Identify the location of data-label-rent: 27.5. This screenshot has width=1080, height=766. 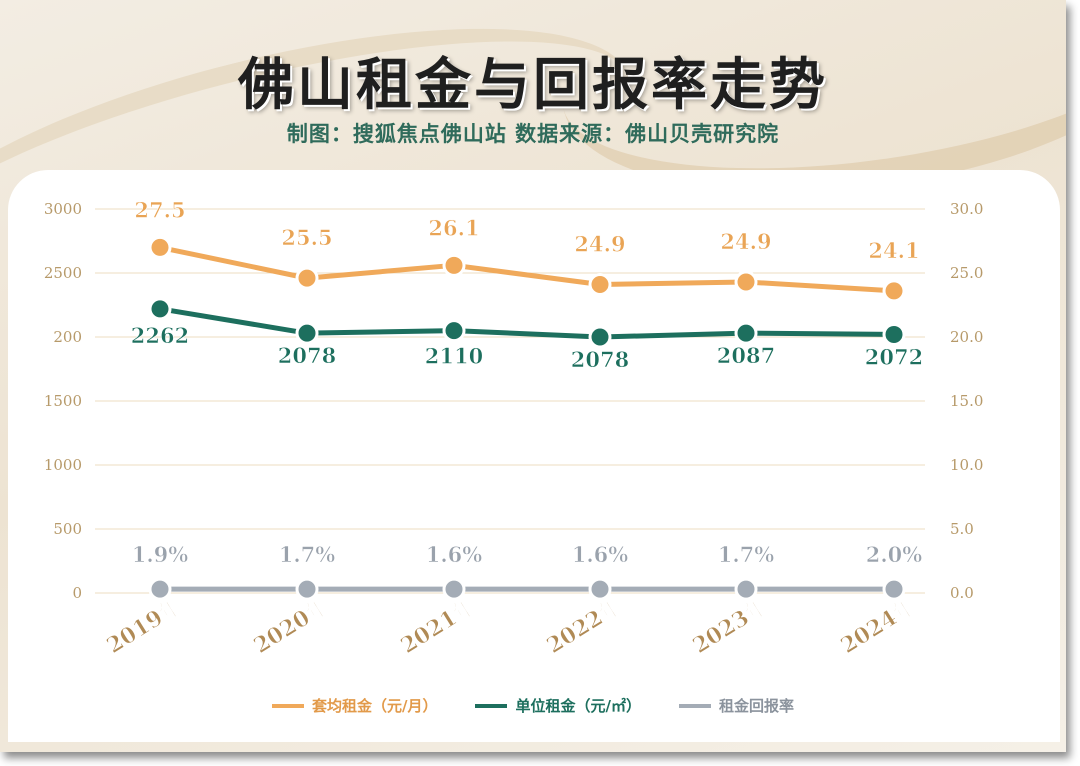
(159, 209).